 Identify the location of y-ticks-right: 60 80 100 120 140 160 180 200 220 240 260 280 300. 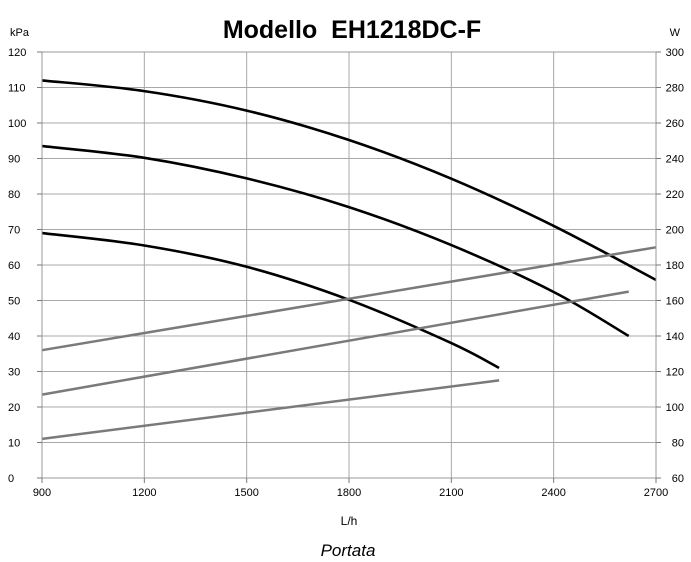
(670, 266).